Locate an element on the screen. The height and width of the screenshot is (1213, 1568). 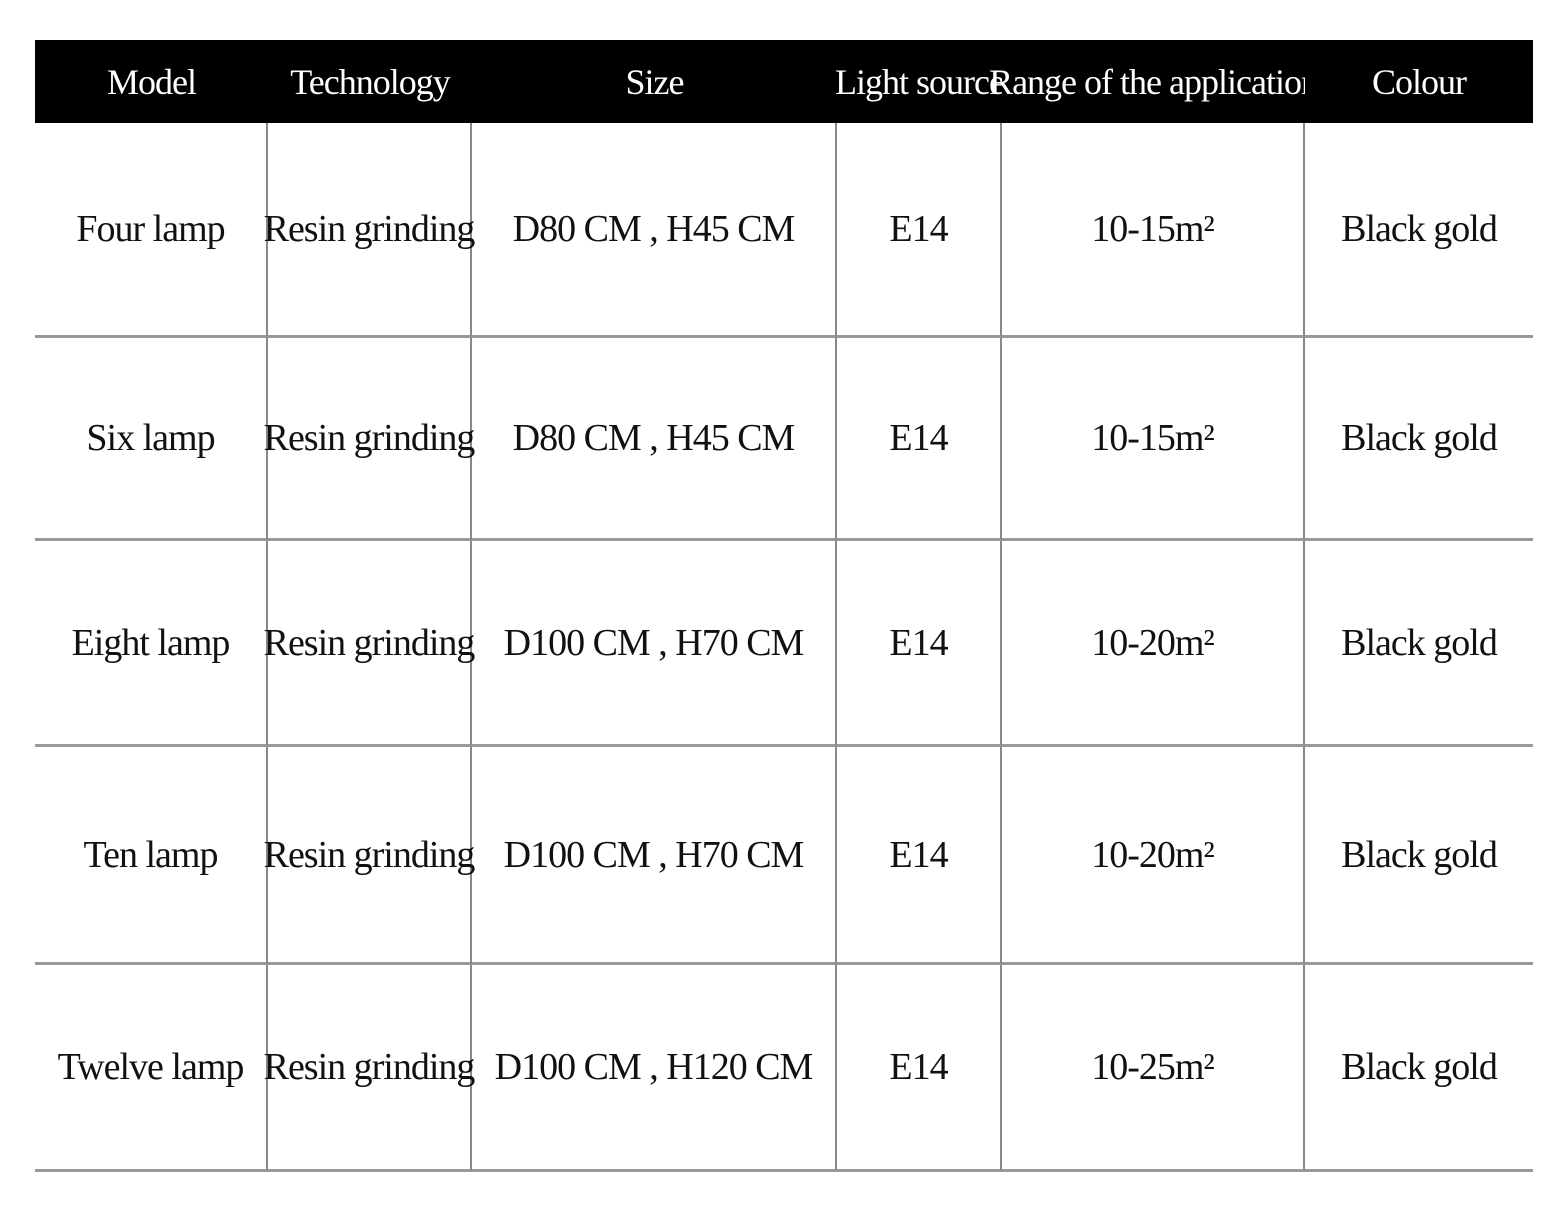
table-cell: D100 CM , H120 CM is located at coordinates (654, 1068).